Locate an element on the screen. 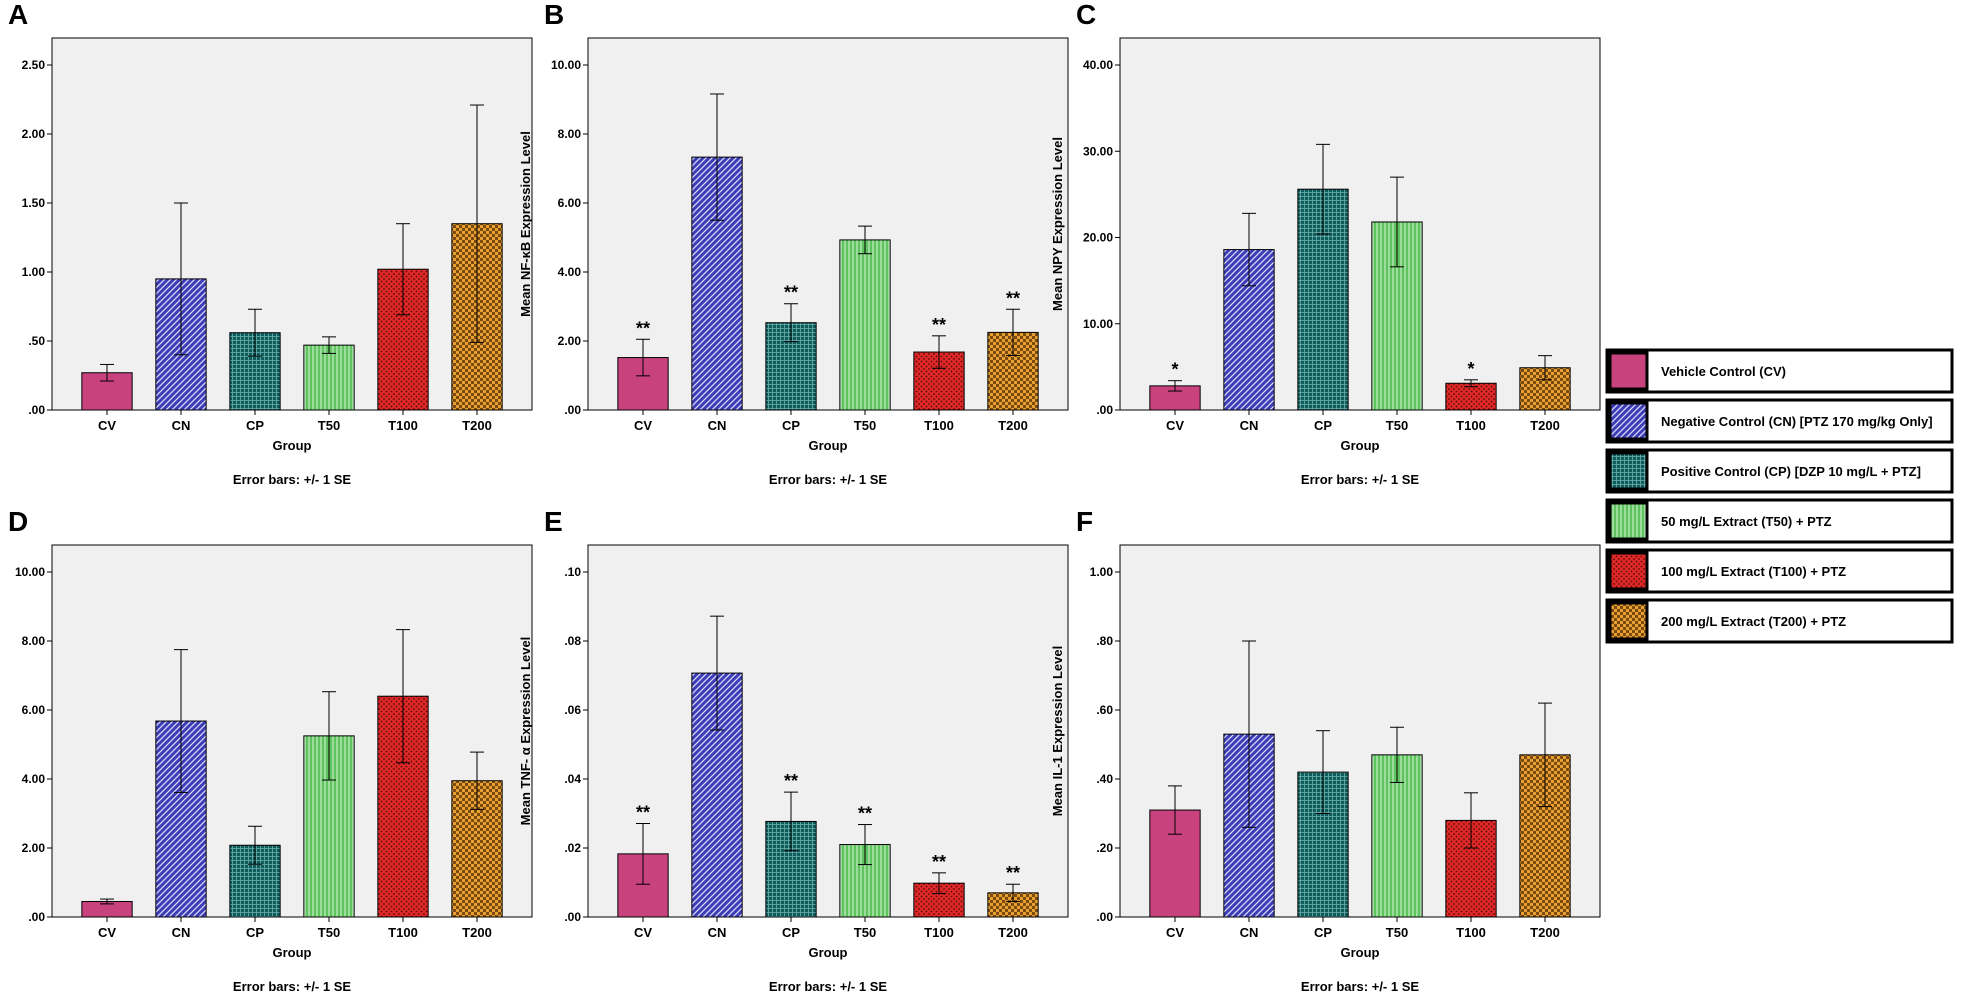  y-tick-label: .60 is located at coordinates (1104, 710).